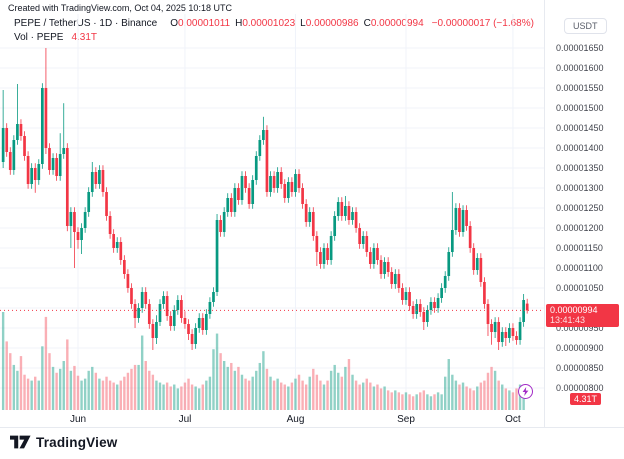 Image resolution: width=624 pixels, height=459 pixels. What do you see at coordinates (513, 419) in the screenshot?
I see `month-tick-label: Oct` at bounding box center [513, 419].